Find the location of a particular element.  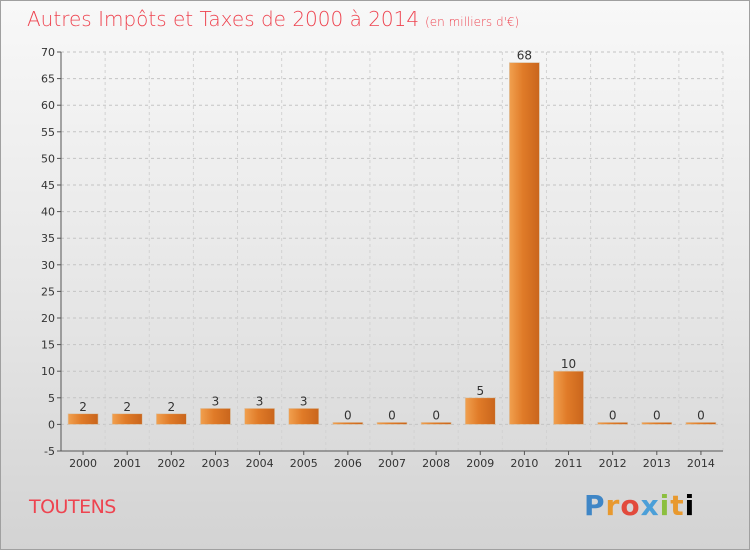

bar-2004 is located at coordinates (259, 416).